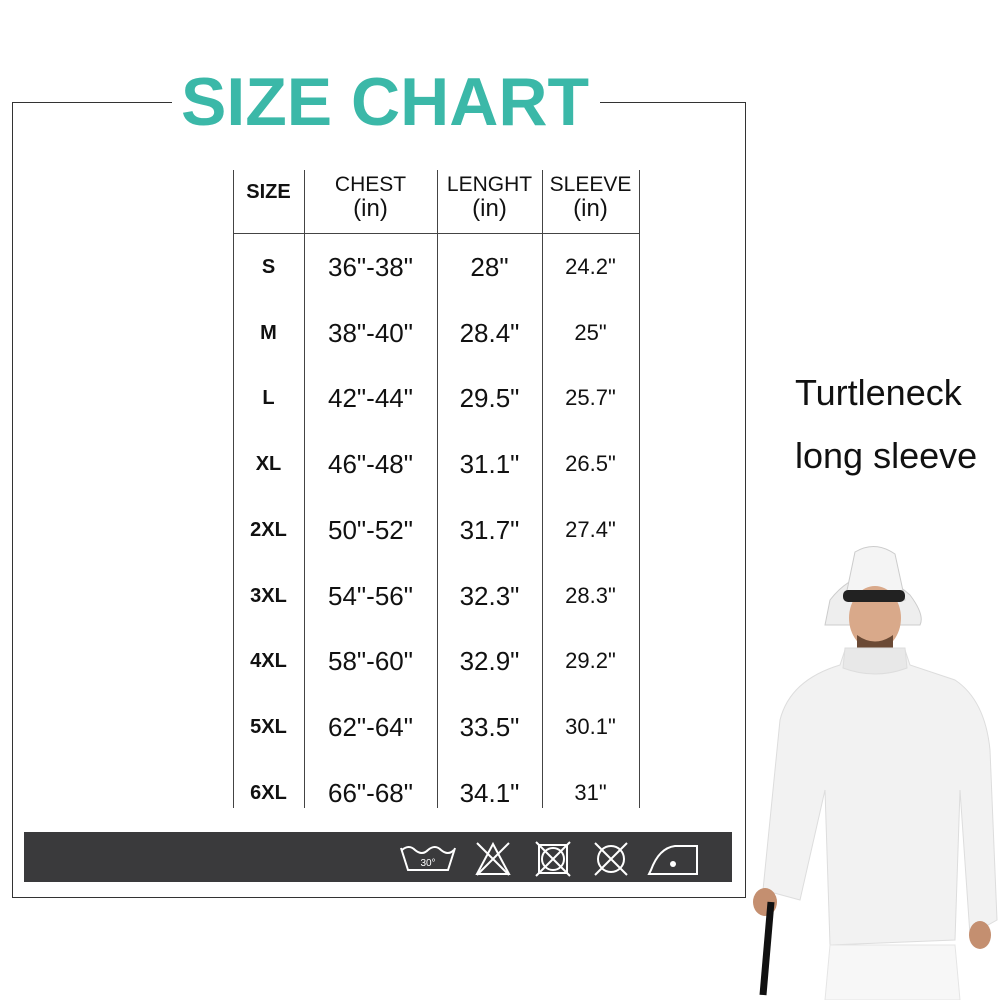 This screenshot has height=1000, width=1000. I want to click on header-length: LENGHT (in), so click(489, 198).